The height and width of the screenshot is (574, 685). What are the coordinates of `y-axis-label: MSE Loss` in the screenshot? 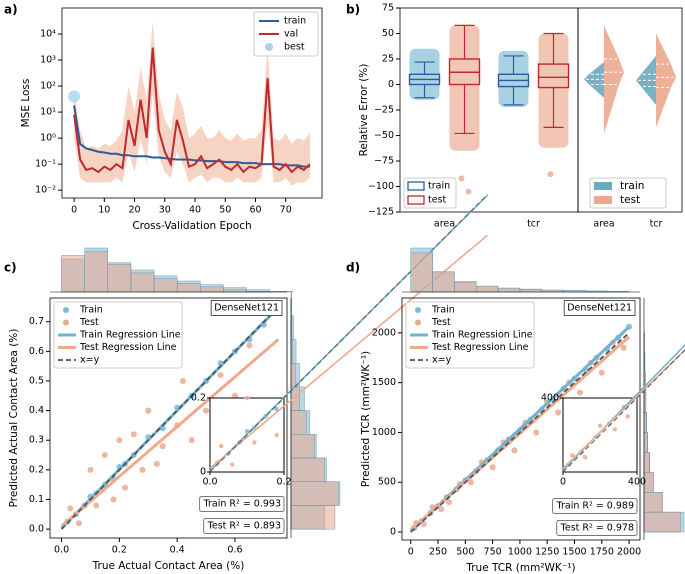 It's located at (26, 103).